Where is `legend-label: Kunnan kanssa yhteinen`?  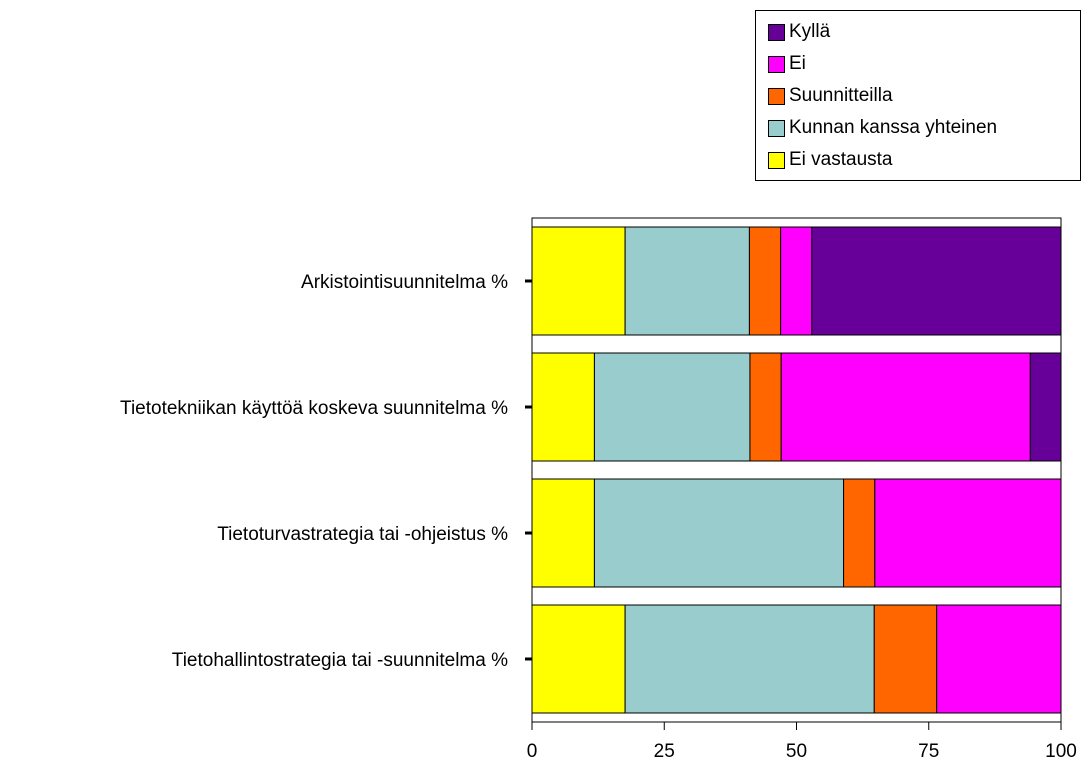
legend-label: Kunnan kanssa yhteinen is located at coordinates (893, 127).